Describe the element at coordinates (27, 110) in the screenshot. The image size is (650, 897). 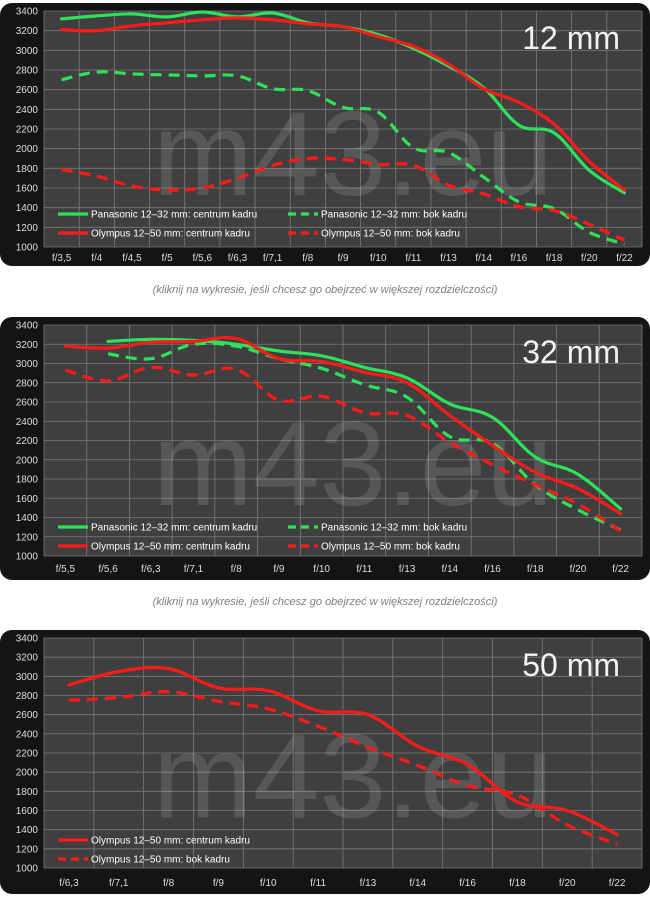
I see `y-tick-label: 2400` at that location.